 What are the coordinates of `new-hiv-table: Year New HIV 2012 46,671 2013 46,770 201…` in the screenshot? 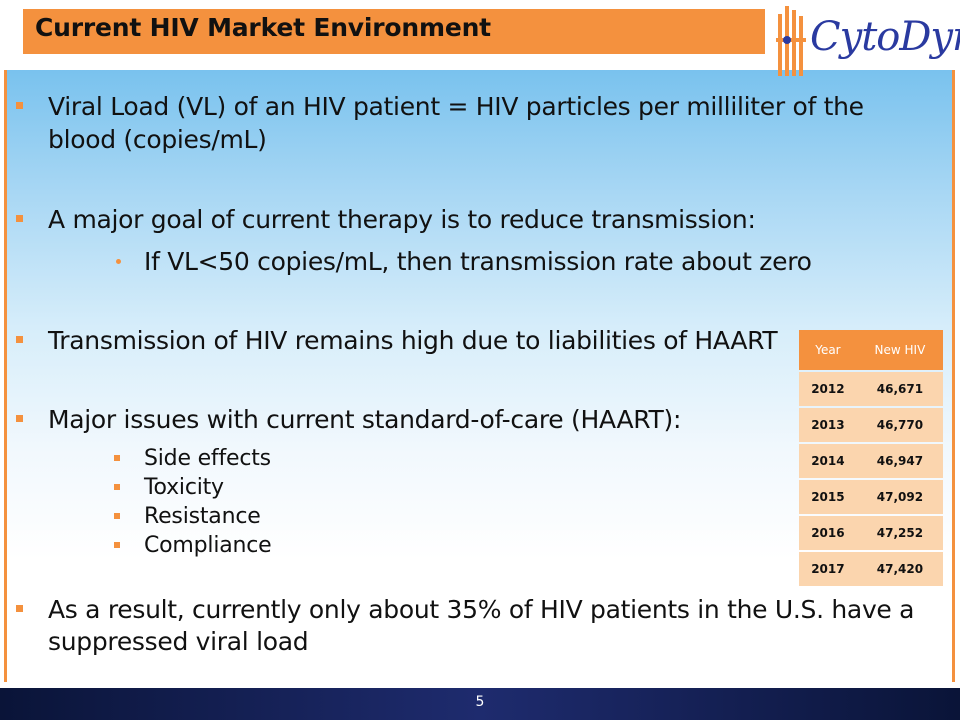 It's located at (871, 458).